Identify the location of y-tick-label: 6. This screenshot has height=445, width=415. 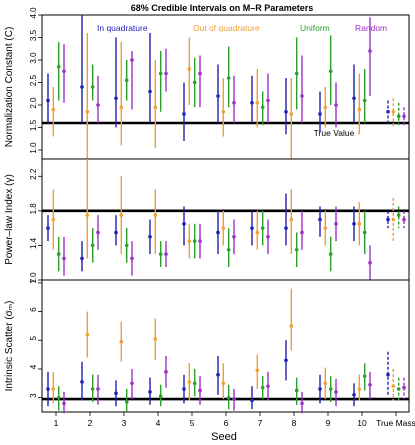
(33, 309).